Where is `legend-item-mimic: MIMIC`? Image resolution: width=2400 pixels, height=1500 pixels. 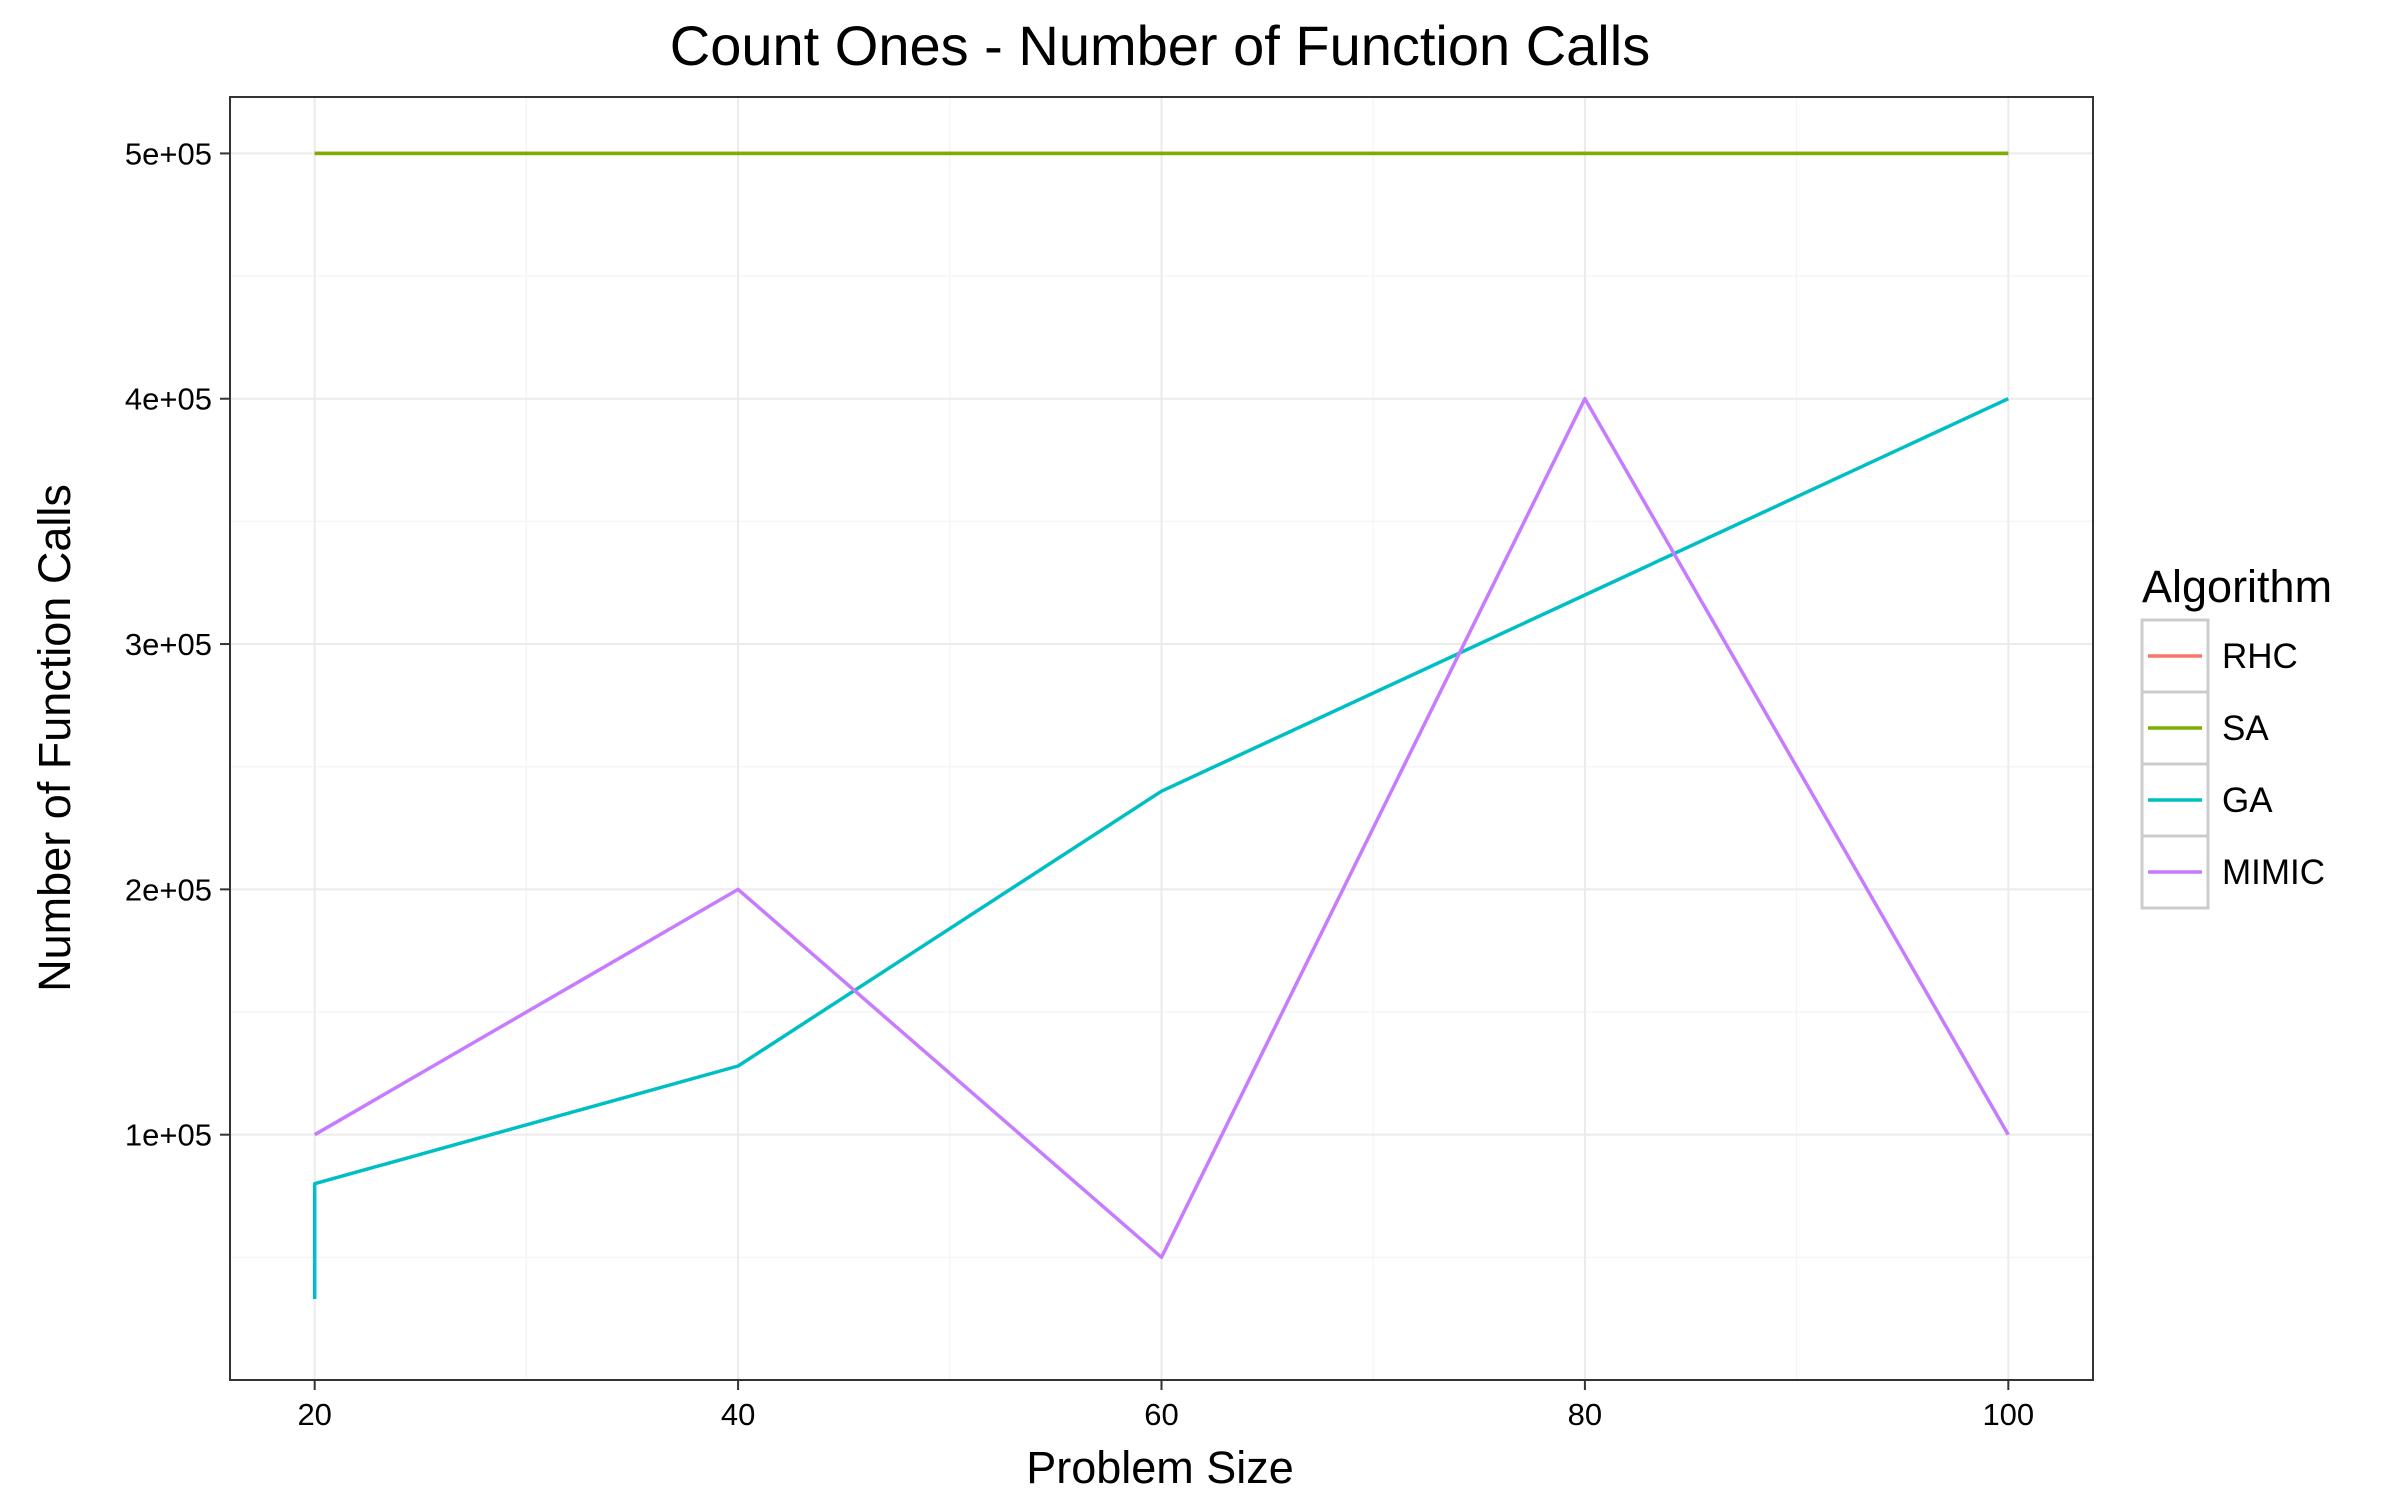 legend-item-mimic: MIMIC is located at coordinates (2232, 872).